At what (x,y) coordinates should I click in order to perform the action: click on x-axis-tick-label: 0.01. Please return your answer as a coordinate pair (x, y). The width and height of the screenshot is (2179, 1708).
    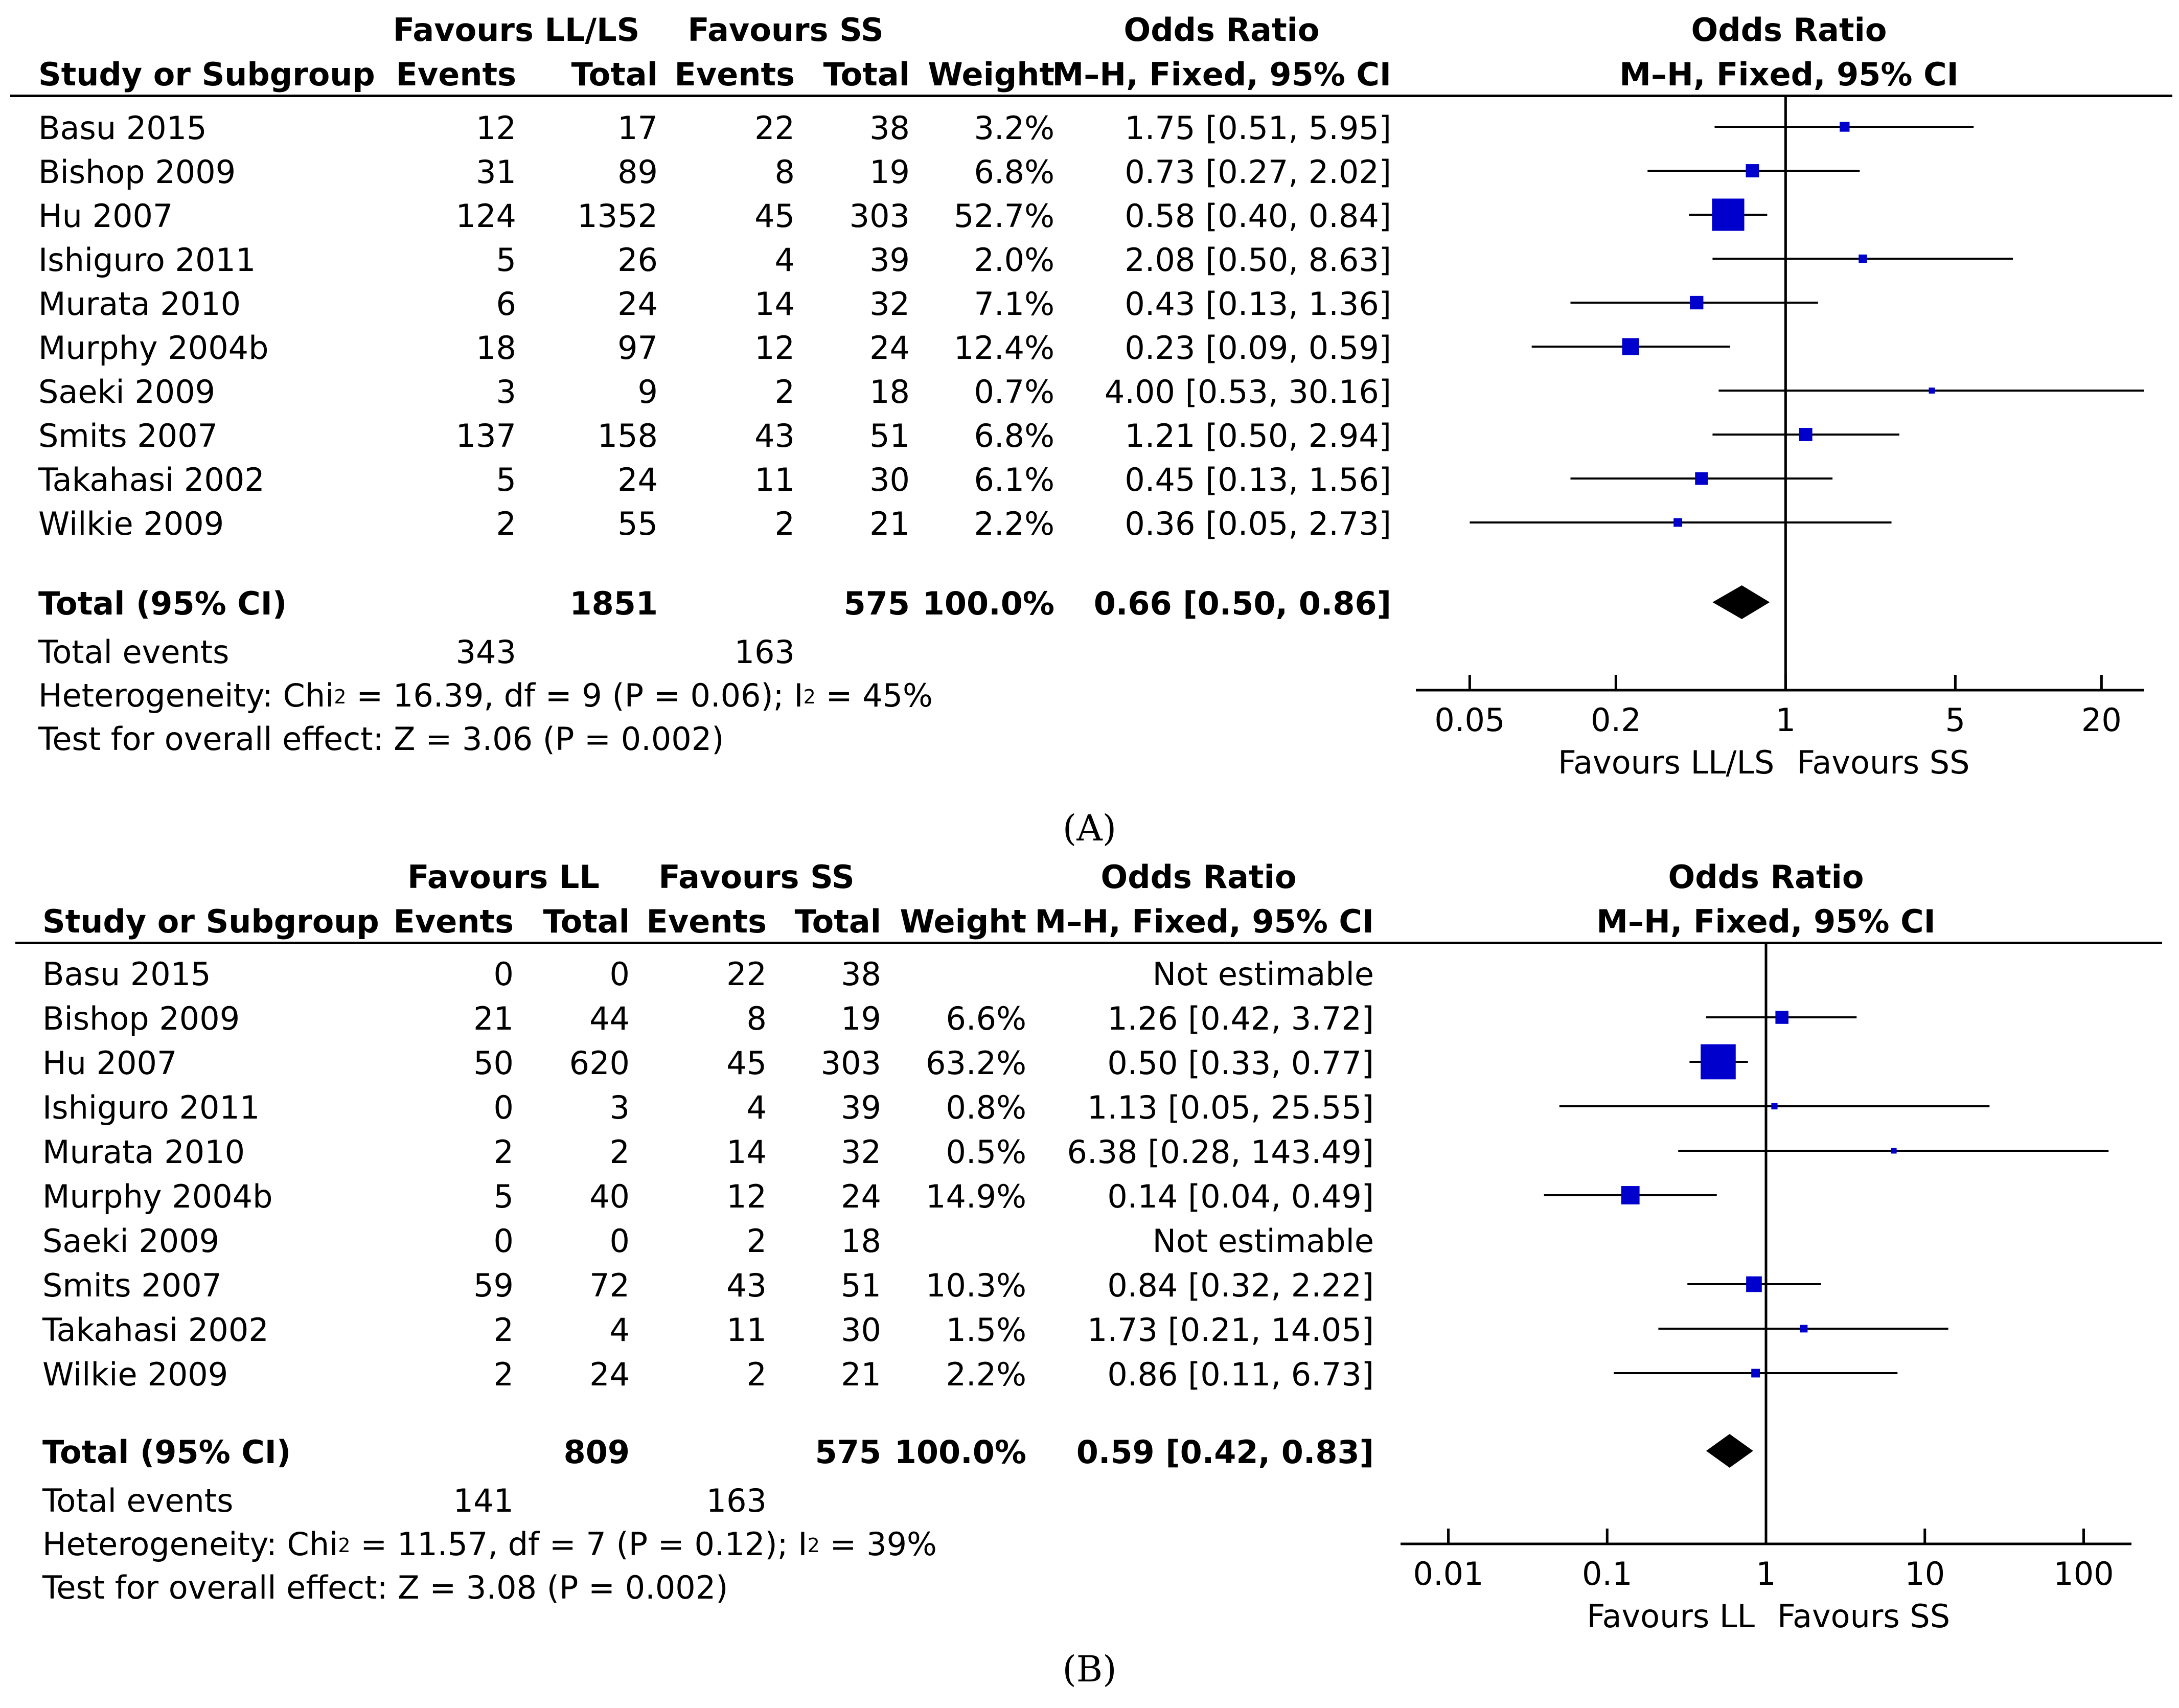
    Looking at the image, I should click on (1448, 1573).